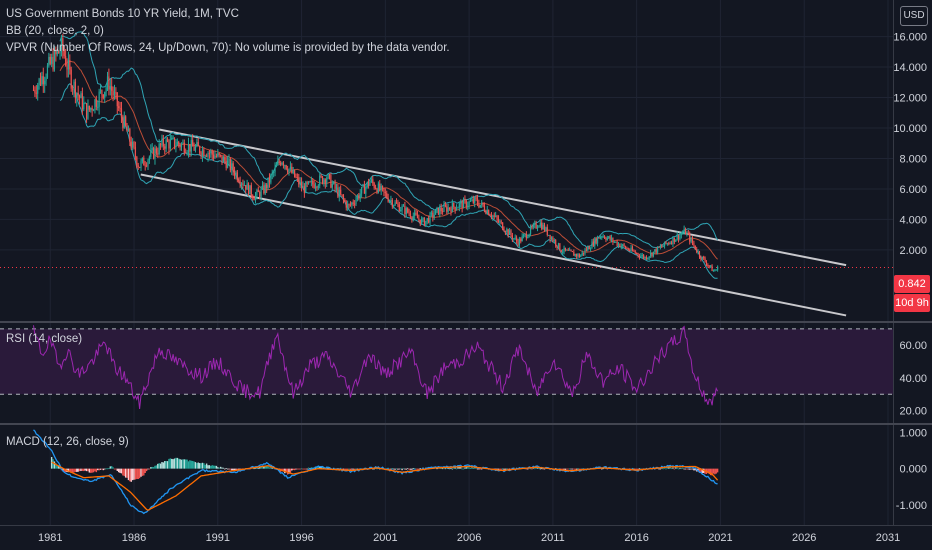  What do you see at coordinates (913, 379) in the screenshot?
I see `rsi-tick-label: 40.00` at bounding box center [913, 379].